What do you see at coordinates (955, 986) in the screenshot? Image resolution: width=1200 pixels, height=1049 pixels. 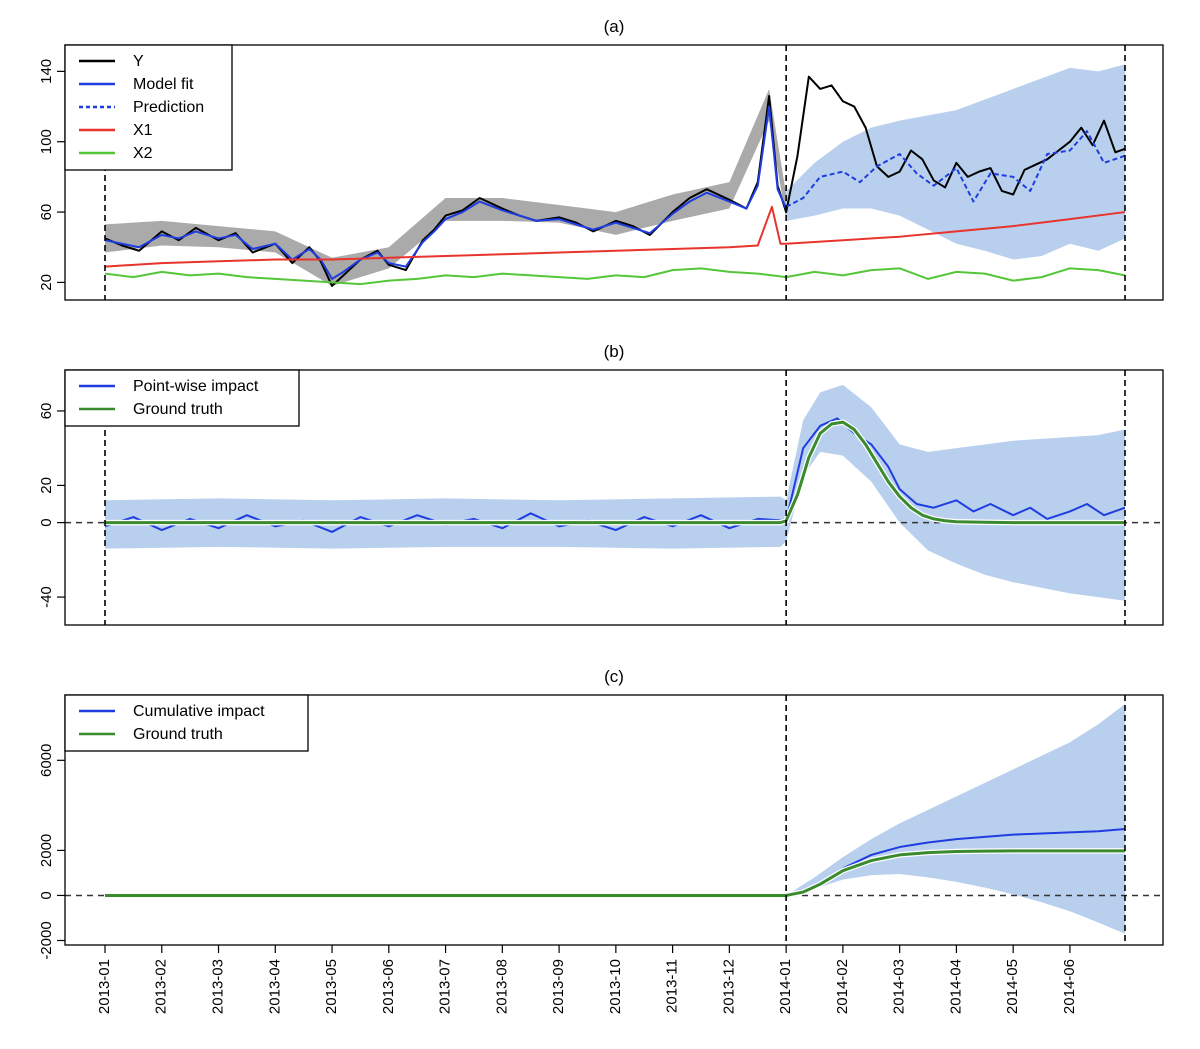 I see `x-tick-label: 2014-04` at bounding box center [955, 986].